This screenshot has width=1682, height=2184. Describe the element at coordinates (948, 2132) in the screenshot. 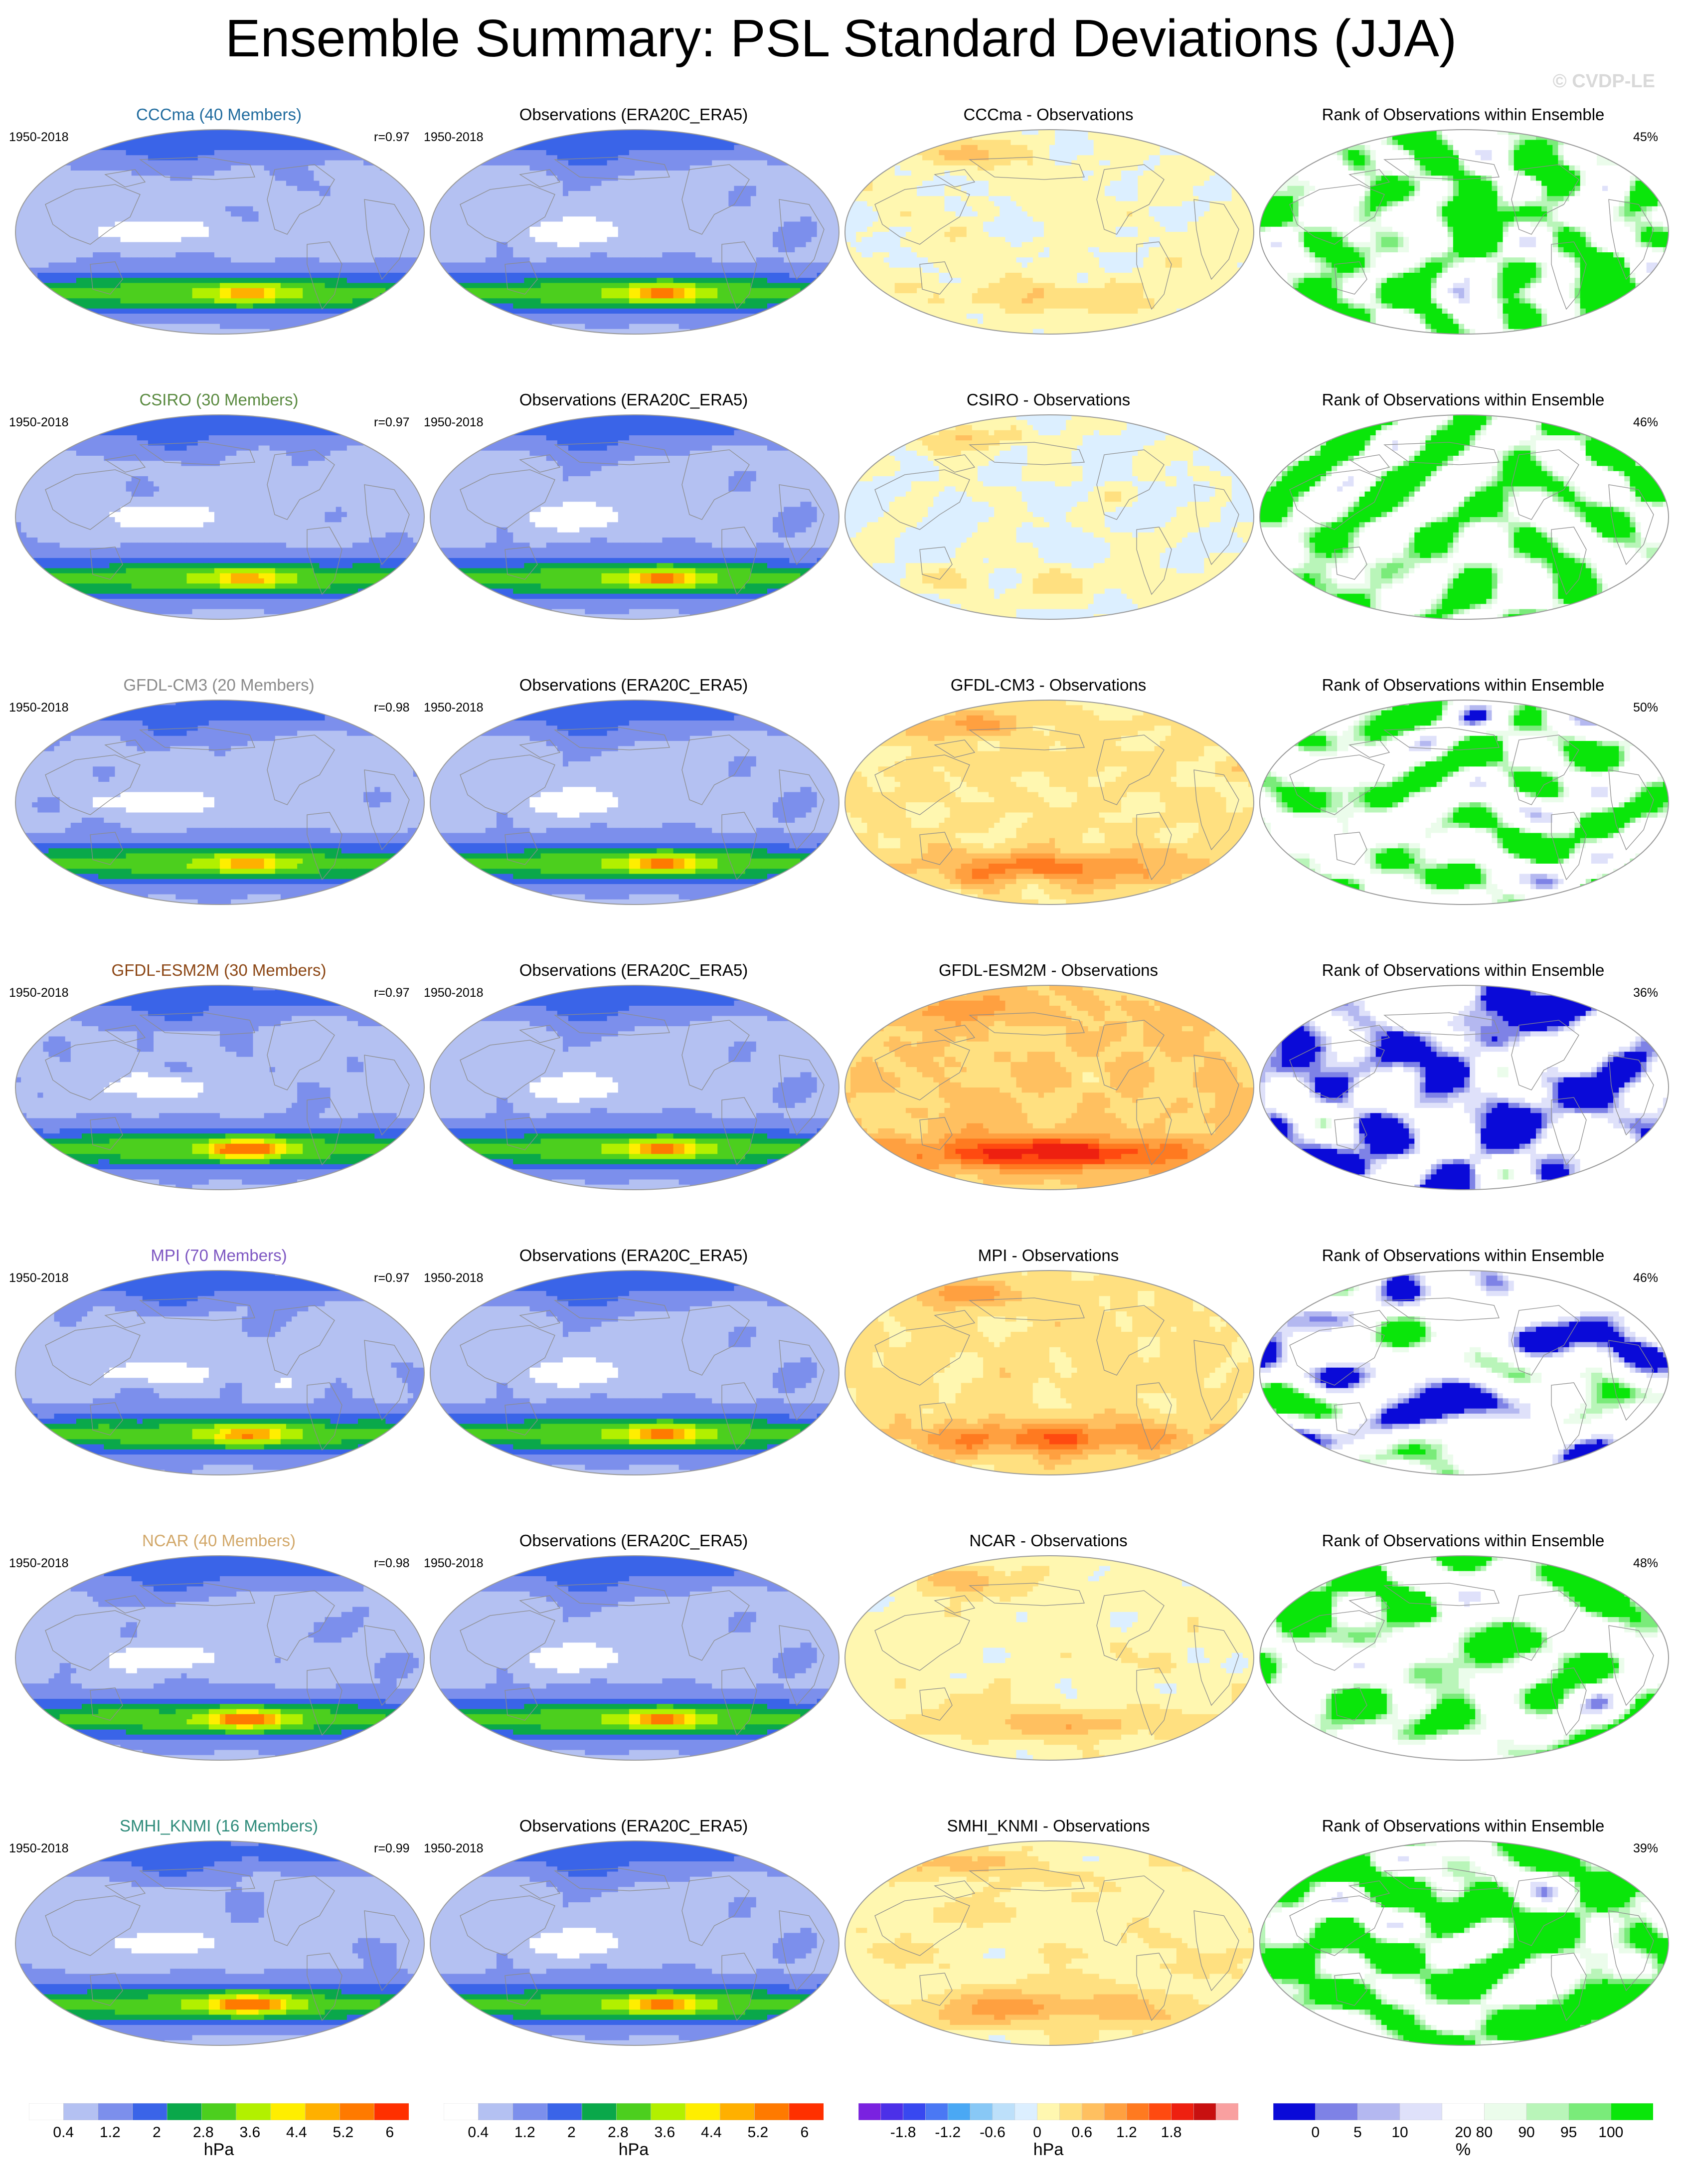

I see `colorbar-tick-label: -1.2` at that location.